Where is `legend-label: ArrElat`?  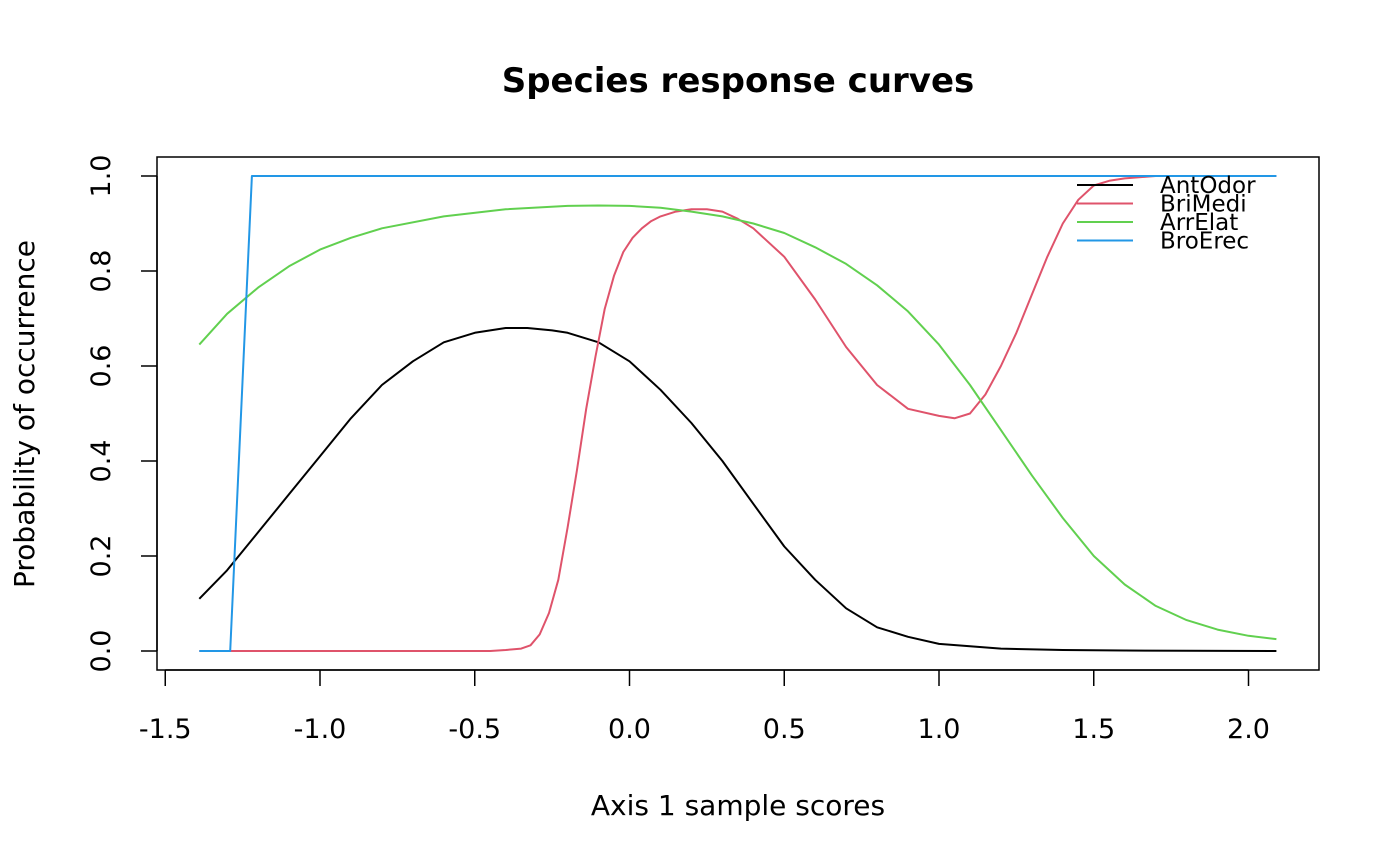
legend-label: ArrElat is located at coordinates (1199, 223).